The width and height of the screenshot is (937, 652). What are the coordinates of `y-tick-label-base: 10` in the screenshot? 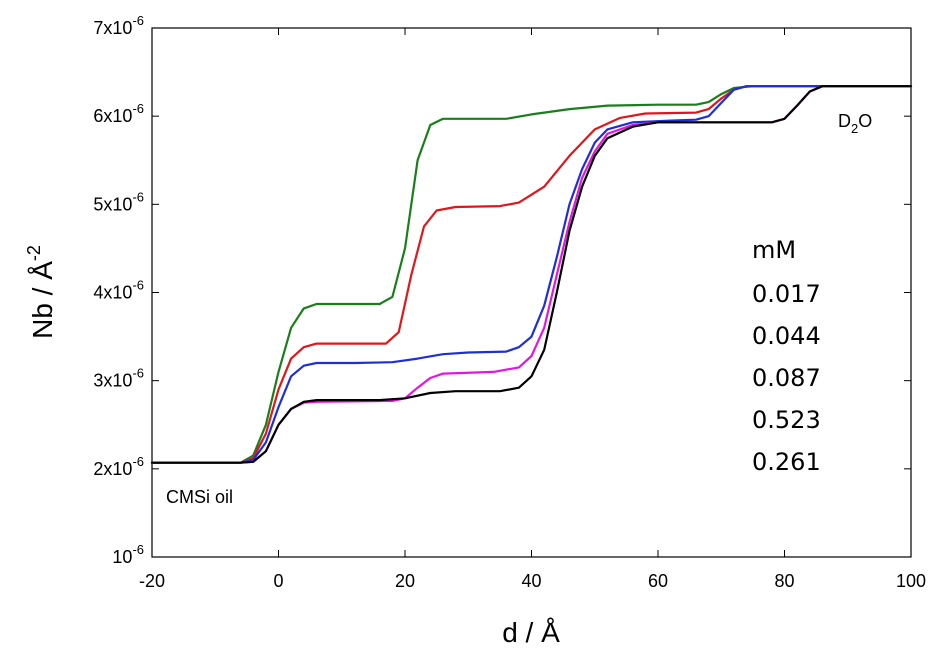 It's located at (122, 557).